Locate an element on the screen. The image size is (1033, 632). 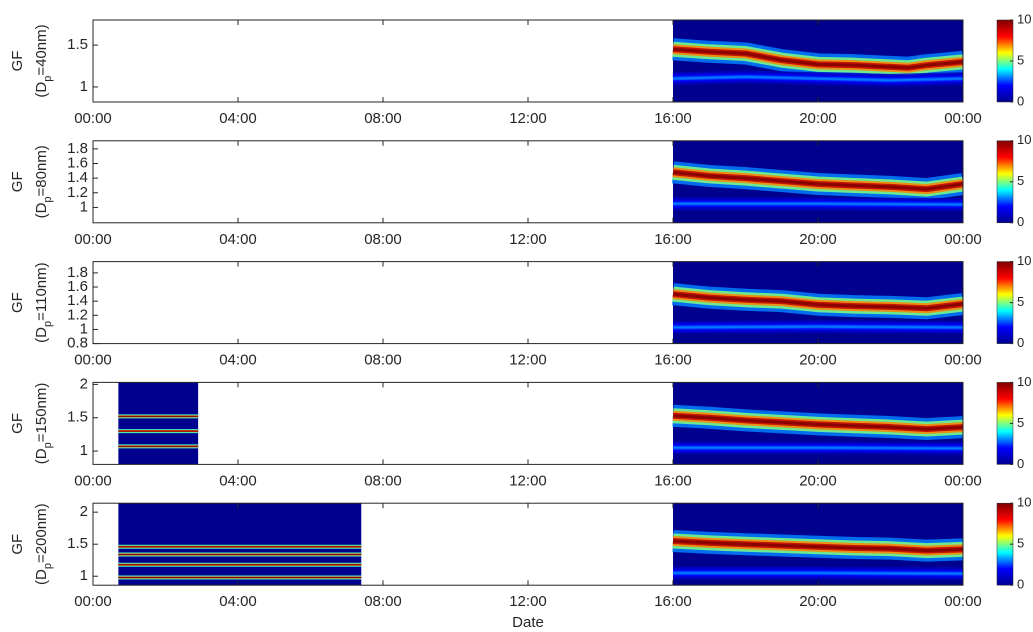
y-label: (Dp=200nm) is located at coordinates (43, 544).